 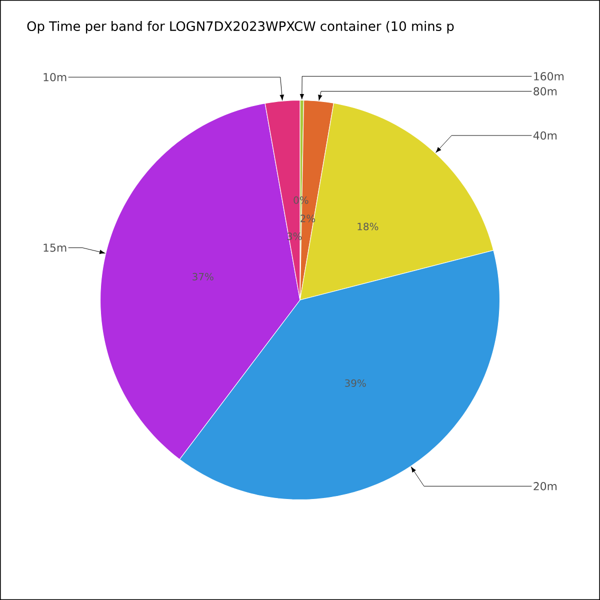 I want to click on data-label: 18%, so click(x=368, y=226).